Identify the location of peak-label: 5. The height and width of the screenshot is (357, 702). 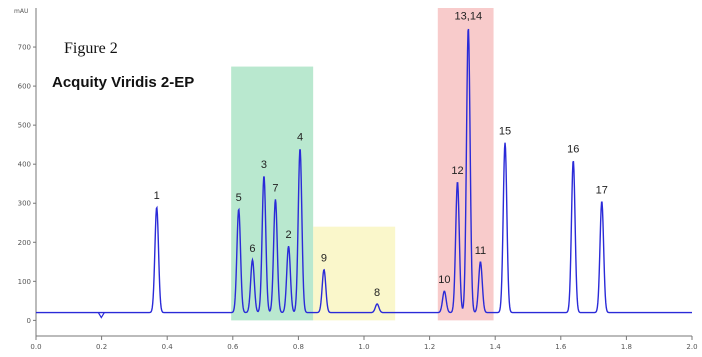
(239, 198).